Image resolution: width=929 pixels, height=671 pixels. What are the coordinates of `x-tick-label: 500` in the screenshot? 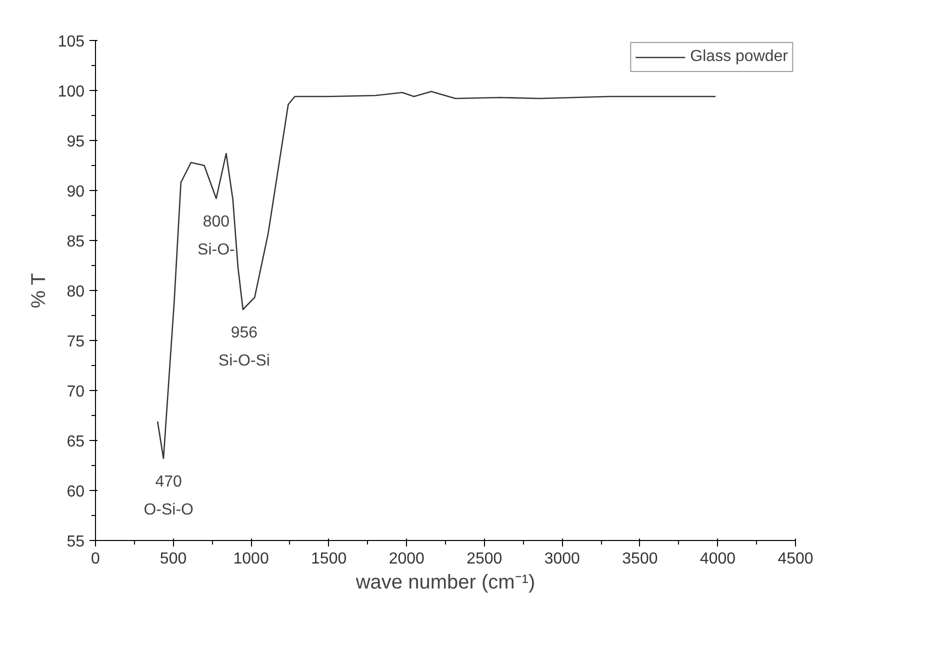 It's located at (173, 559).